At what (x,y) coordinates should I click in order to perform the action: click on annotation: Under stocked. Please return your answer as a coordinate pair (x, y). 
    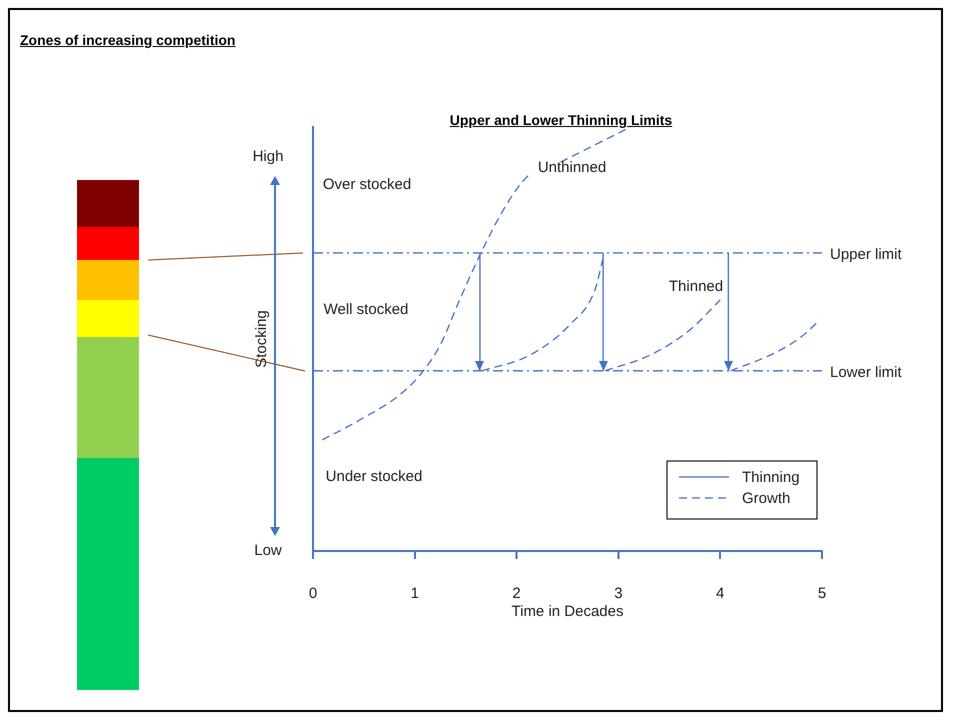
    Looking at the image, I should click on (374, 477).